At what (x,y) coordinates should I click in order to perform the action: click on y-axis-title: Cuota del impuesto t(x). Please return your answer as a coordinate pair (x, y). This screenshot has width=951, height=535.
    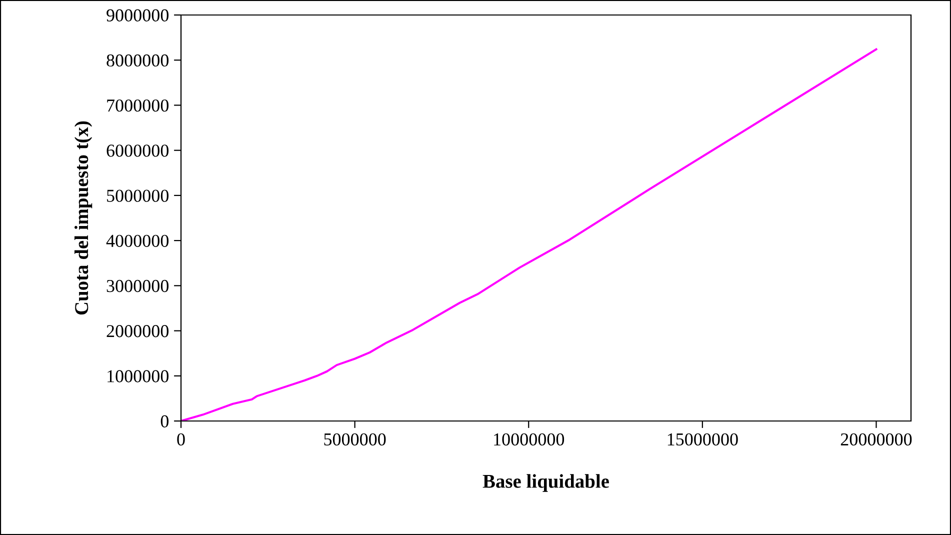
    Looking at the image, I should click on (83, 218).